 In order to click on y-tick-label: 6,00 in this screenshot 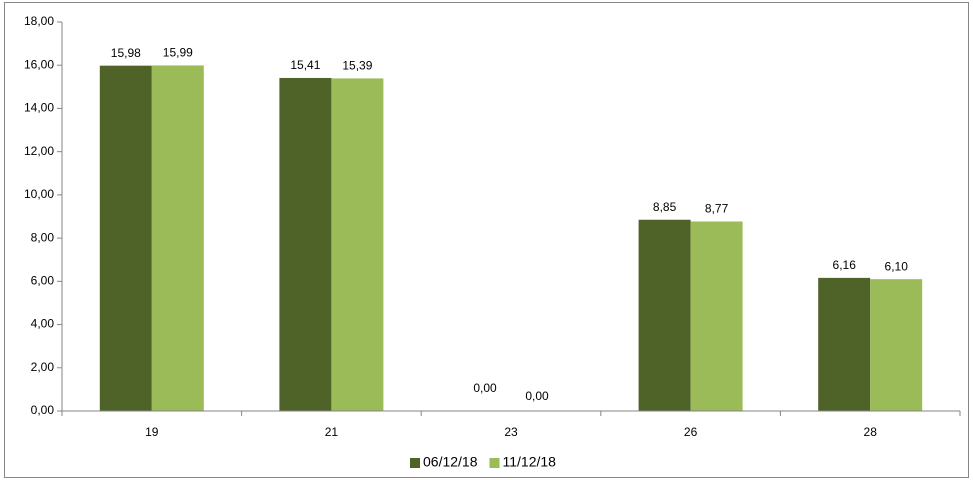, I will do `click(43, 281)`.